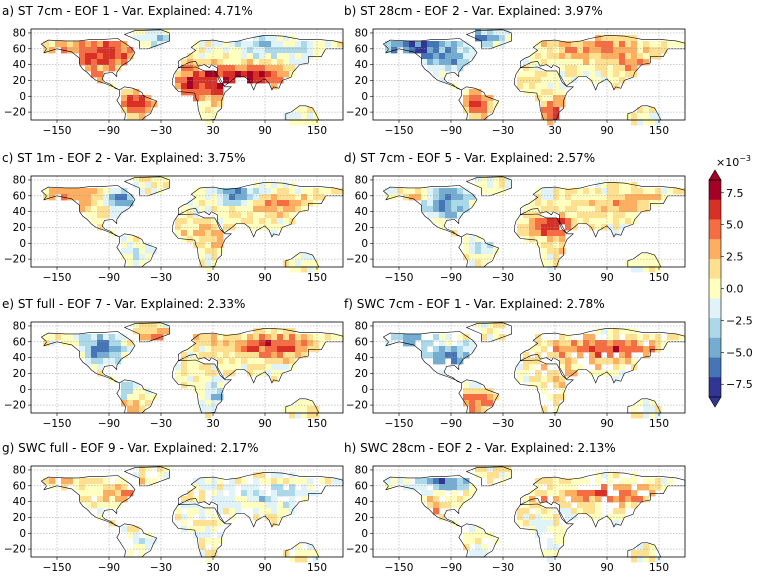  What do you see at coordinates (529, 74) in the screenshot?
I see `map-frame` at bounding box center [529, 74].